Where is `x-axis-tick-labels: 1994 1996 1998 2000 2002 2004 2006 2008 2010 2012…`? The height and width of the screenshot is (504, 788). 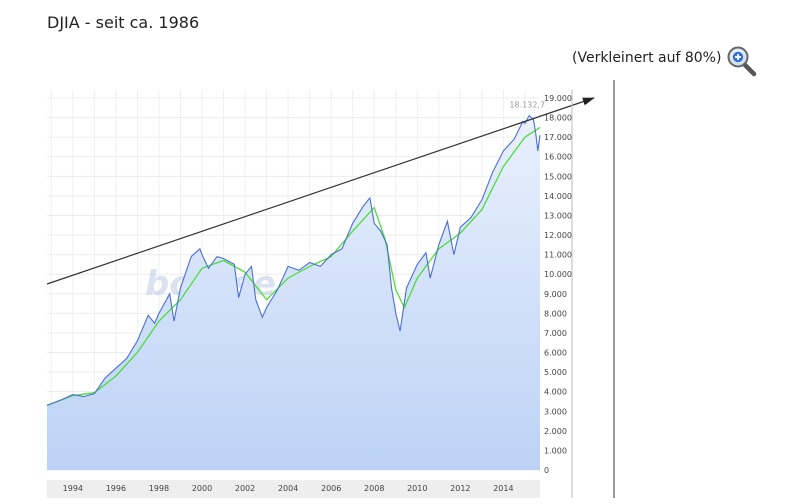 x-axis-tick-labels: 1994 1996 1998 2000 2002 2004 2006 2008 2010 2012… is located at coordinates (288, 488).